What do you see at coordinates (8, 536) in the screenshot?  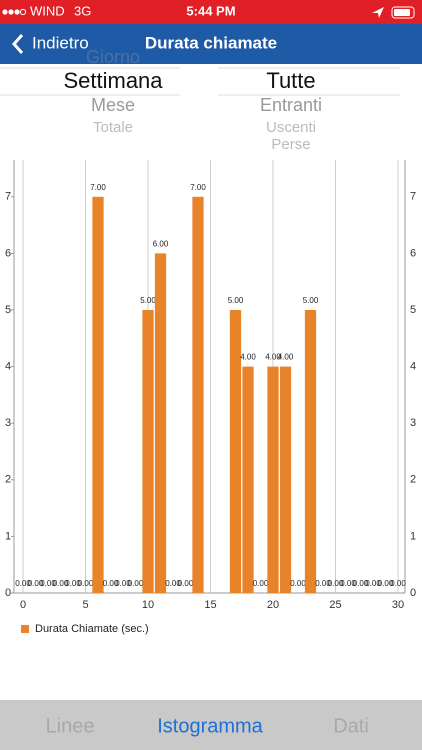 I see `y-tick-label: 1` at bounding box center [8, 536].